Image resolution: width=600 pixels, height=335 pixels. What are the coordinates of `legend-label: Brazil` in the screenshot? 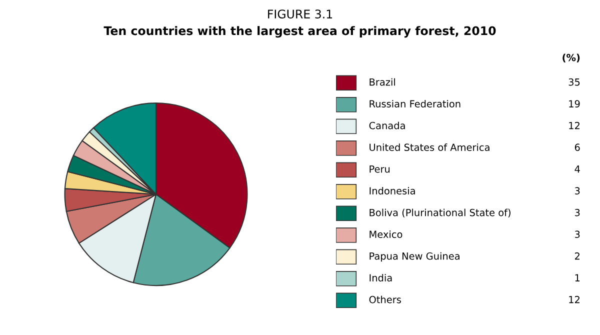 It's located at (382, 82).